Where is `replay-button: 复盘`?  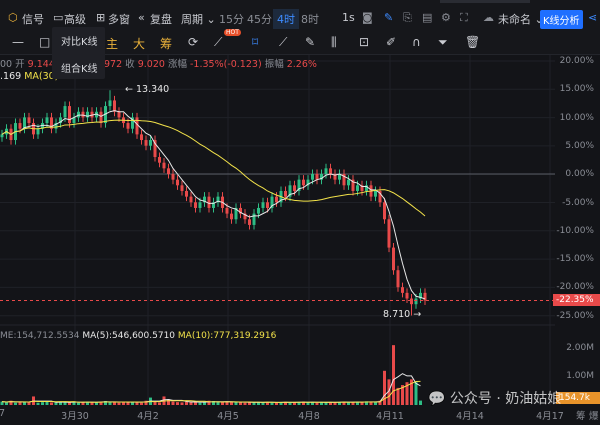
replay-button: 复盘 is located at coordinates (161, 19).